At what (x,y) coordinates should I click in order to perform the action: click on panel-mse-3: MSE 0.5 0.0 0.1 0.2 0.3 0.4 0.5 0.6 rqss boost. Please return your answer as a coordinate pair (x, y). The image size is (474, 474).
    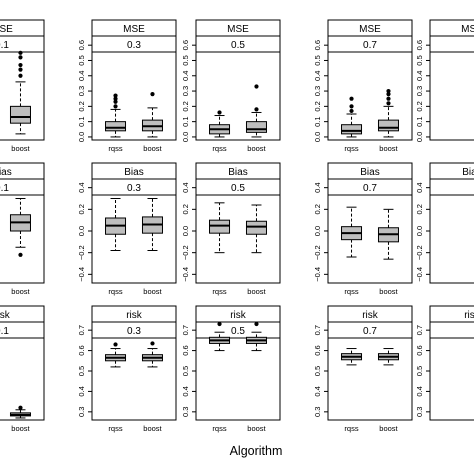
    Looking at the image, I should click on (231, 86).